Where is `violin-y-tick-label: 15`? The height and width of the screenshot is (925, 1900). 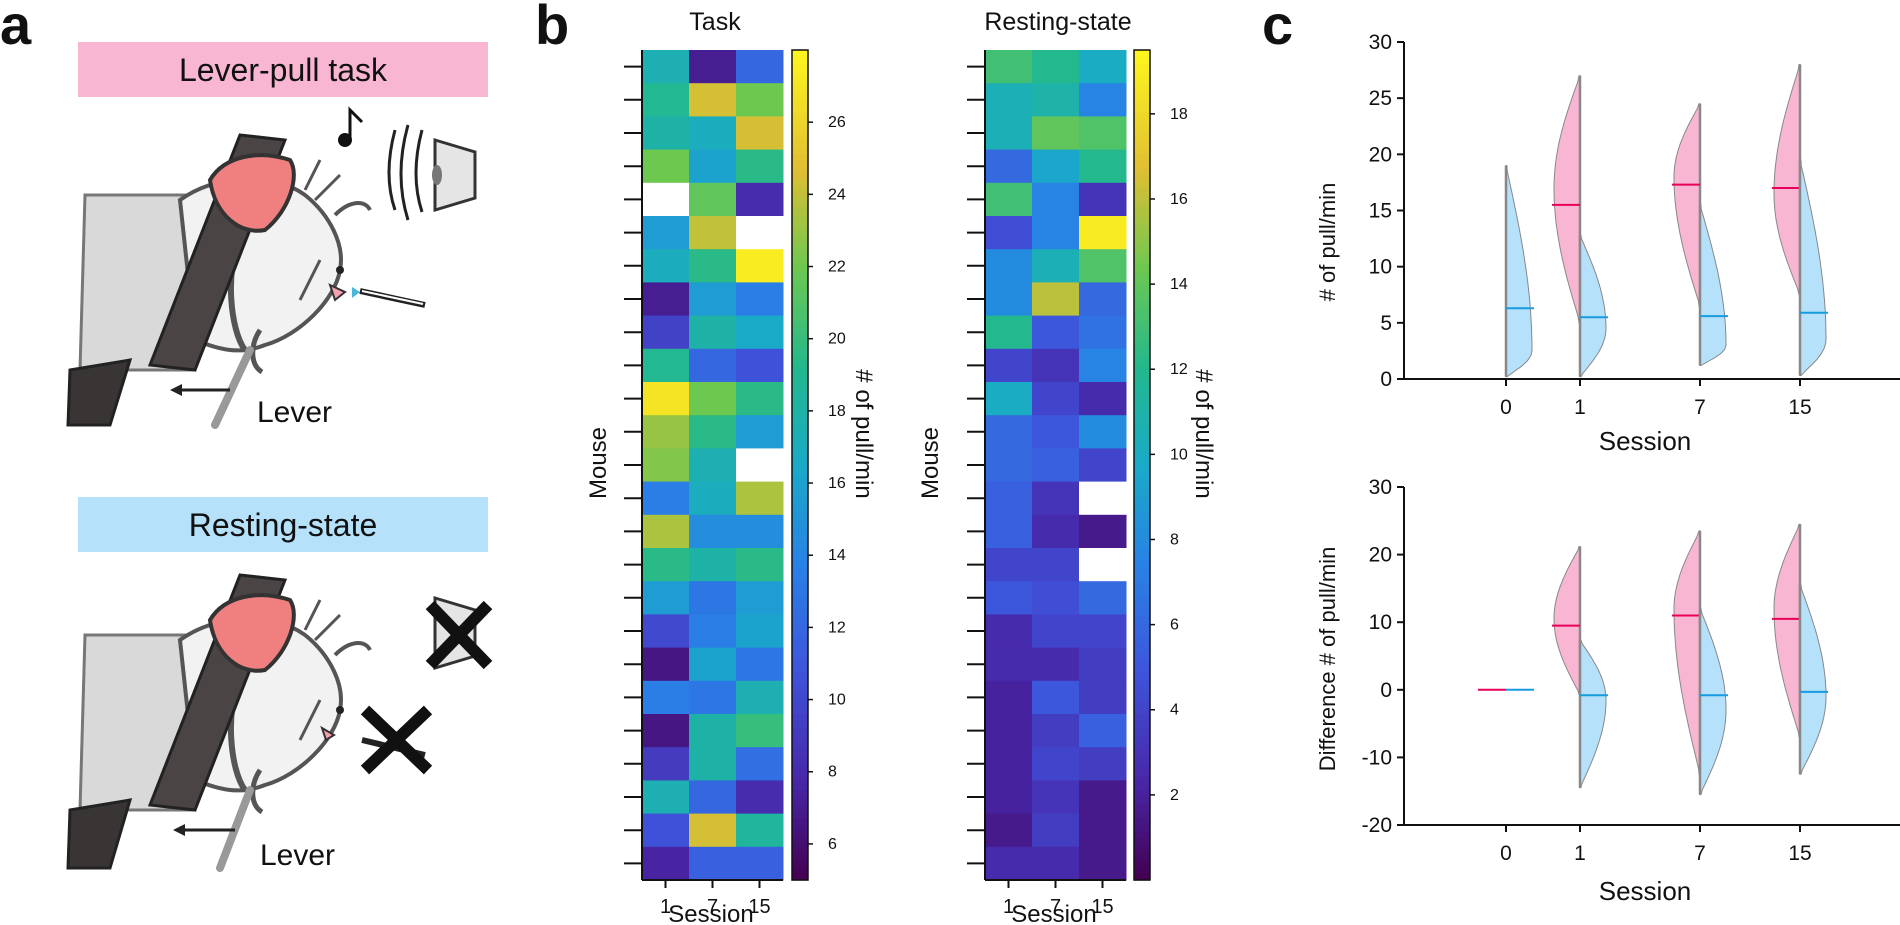 violin-y-tick-label: 15 is located at coordinates (1380, 211).